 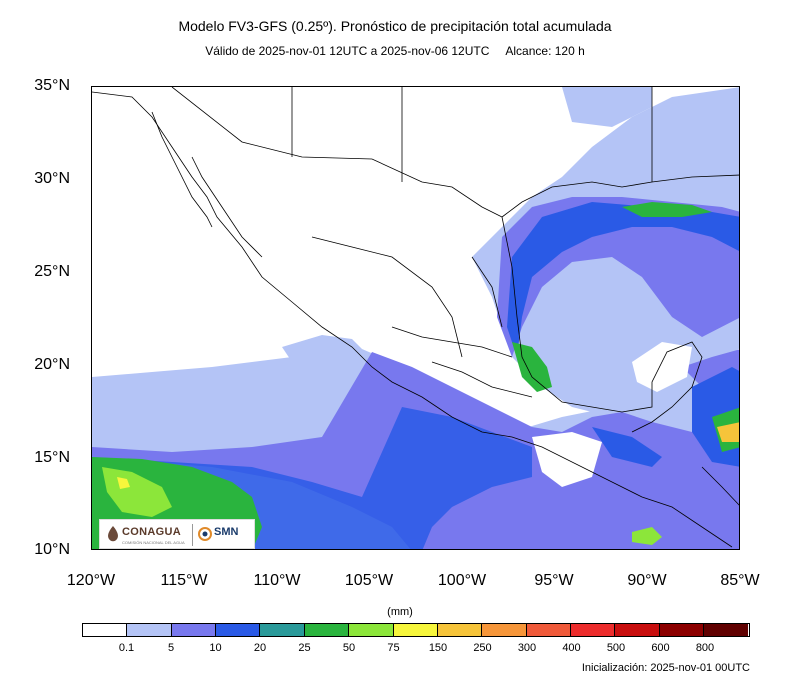 I want to click on lon-label-95: 95°W, so click(x=554, y=580).